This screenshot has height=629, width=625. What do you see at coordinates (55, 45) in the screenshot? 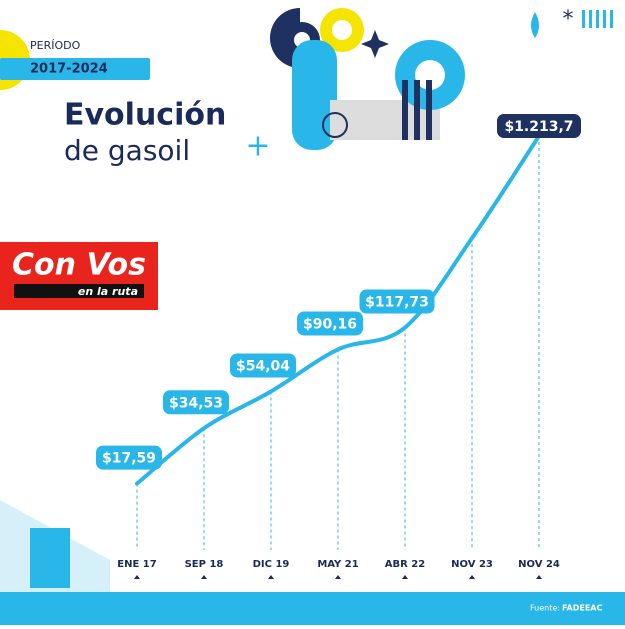
I see `period-label: PERÍODO` at bounding box center [55, 45].